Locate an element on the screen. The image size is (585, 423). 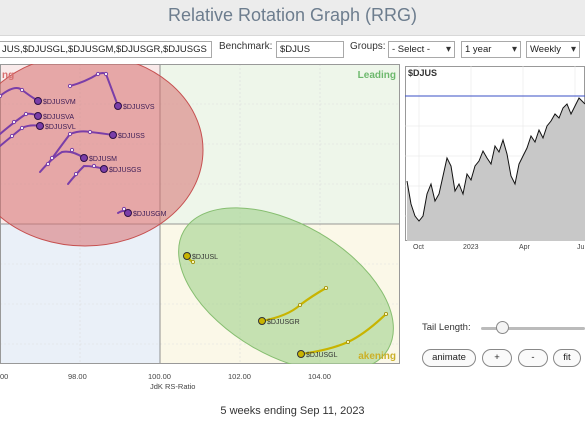
label-djusgl: $DJUSGL is located at coordinates (322, 355).